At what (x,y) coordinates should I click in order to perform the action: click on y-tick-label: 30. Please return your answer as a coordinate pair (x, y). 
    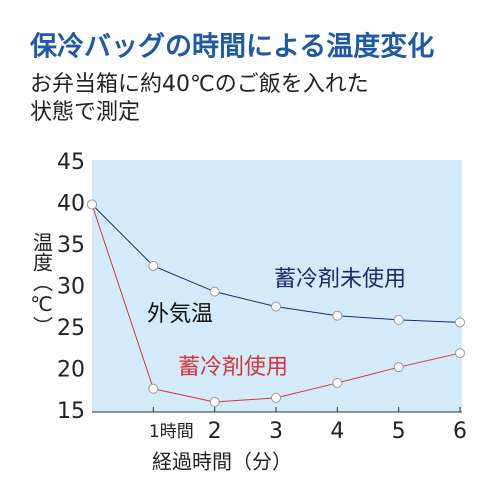
    Looking at the image, I should click on (71, 287).